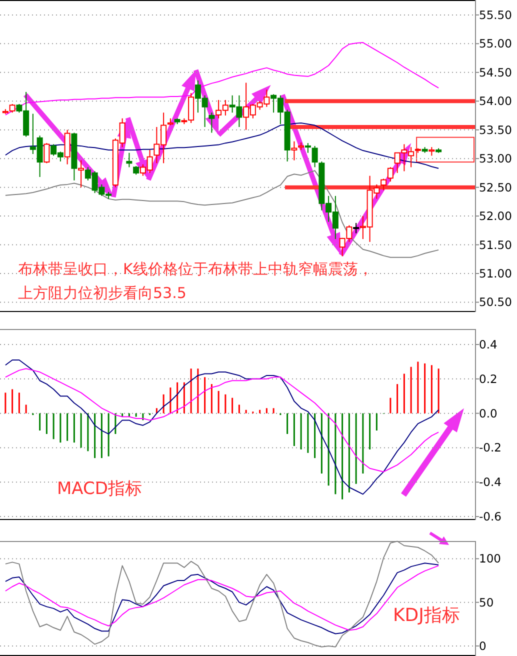 The width and height of the screenshot is (517, 656). I want to click on annotation: 上方阻力位初步看向53.5, so click(102, 293).